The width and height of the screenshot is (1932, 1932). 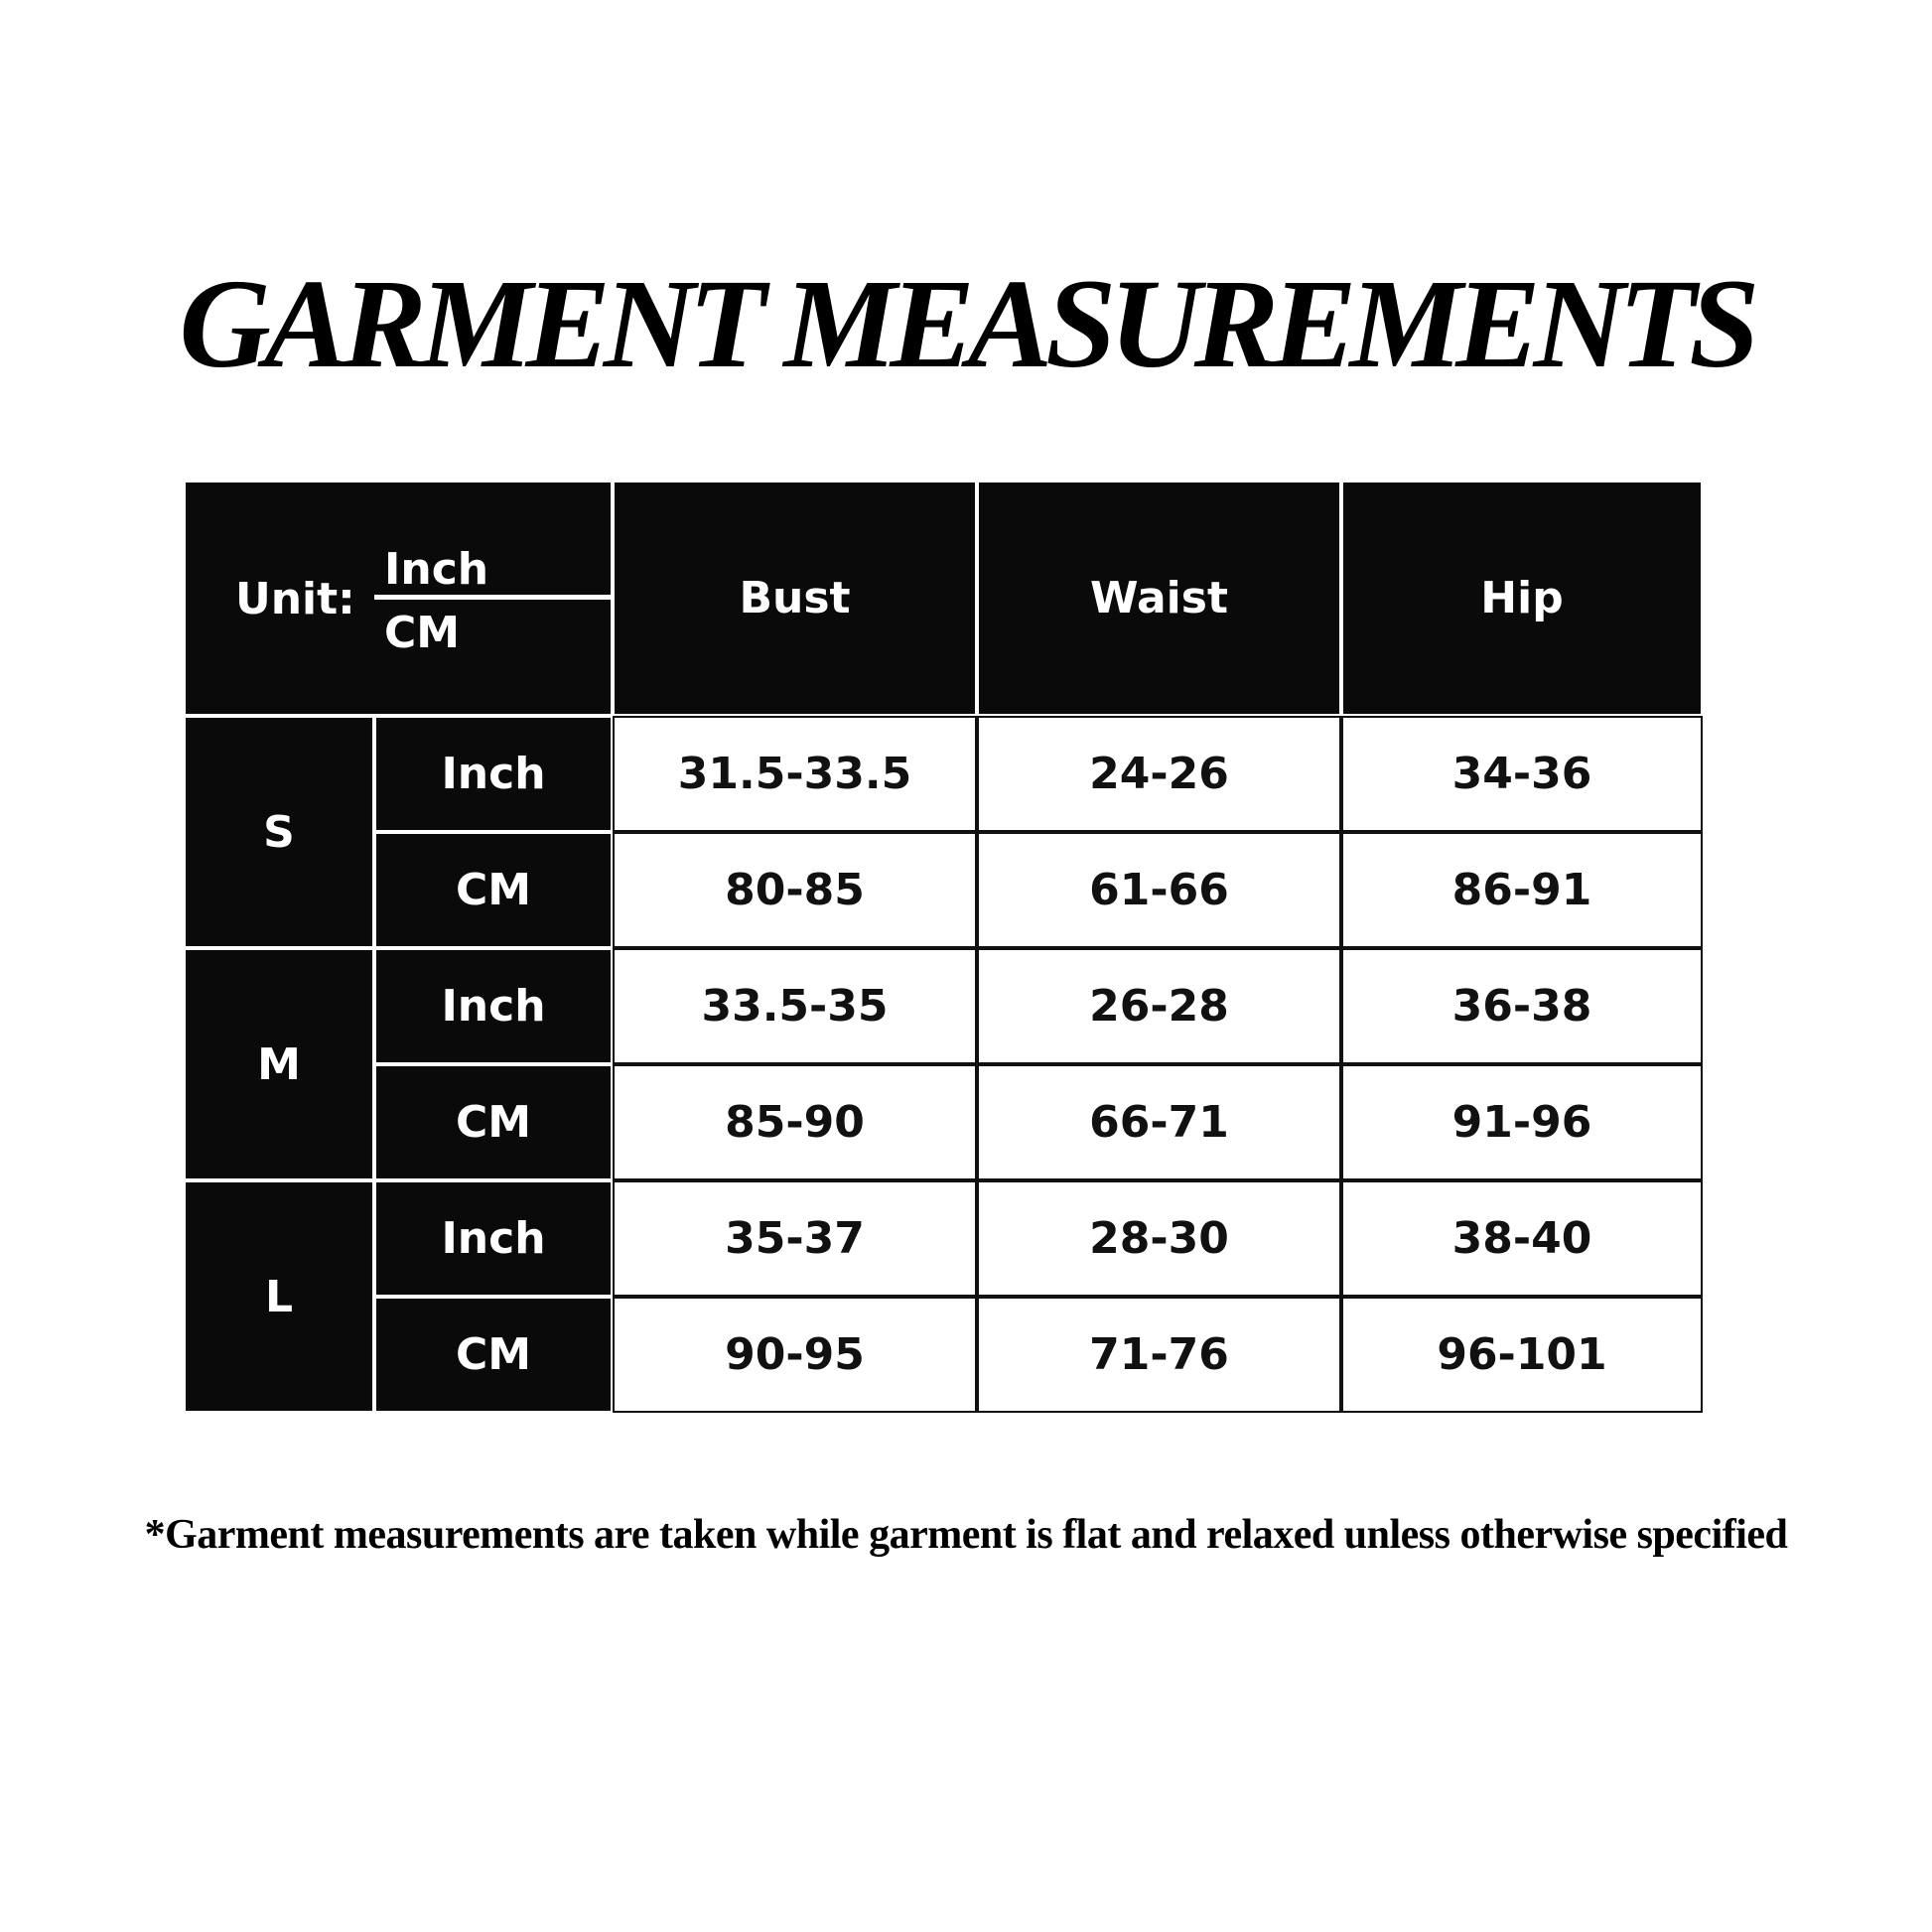 What do you see at coordinates (1159, 1239) in the screenshot?
I see `measurement-cell: 28-30` at bounding box center [1159, 1239].